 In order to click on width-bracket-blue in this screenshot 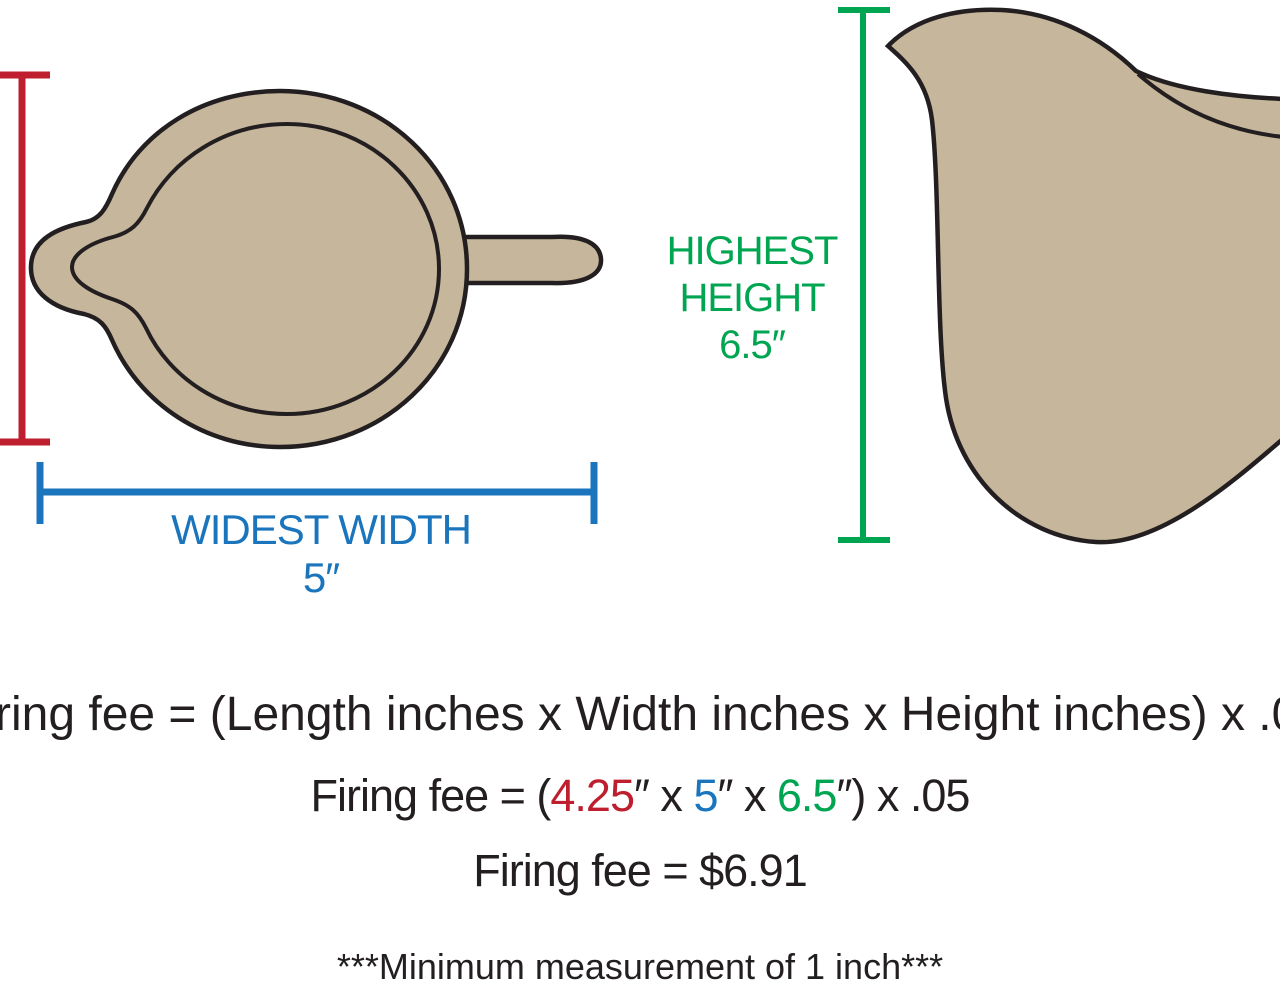, I will do `click(317, 493)`.